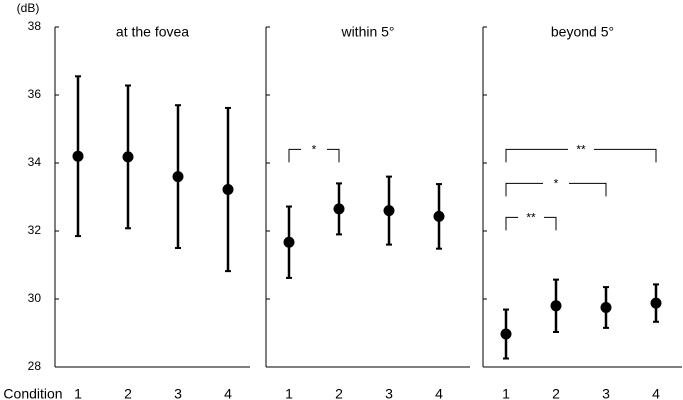 This screenshot has width=683, height=400. What do you see at coordinates (35, 366) in the screenshot?
I see `y-tick-label: 28` at bounding box center [35, 366].